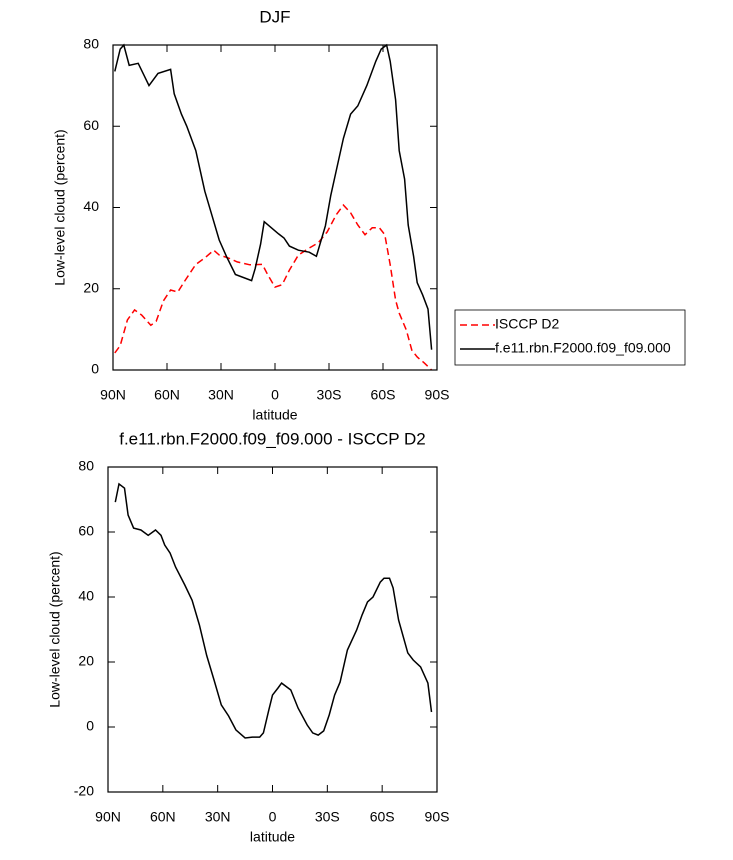  What do you see at coordinates (583, 348) in the screenshot?
I see `legend-label: f.e11.rbn.F2000.f09_f09.000` at bounding box center [583, 348].